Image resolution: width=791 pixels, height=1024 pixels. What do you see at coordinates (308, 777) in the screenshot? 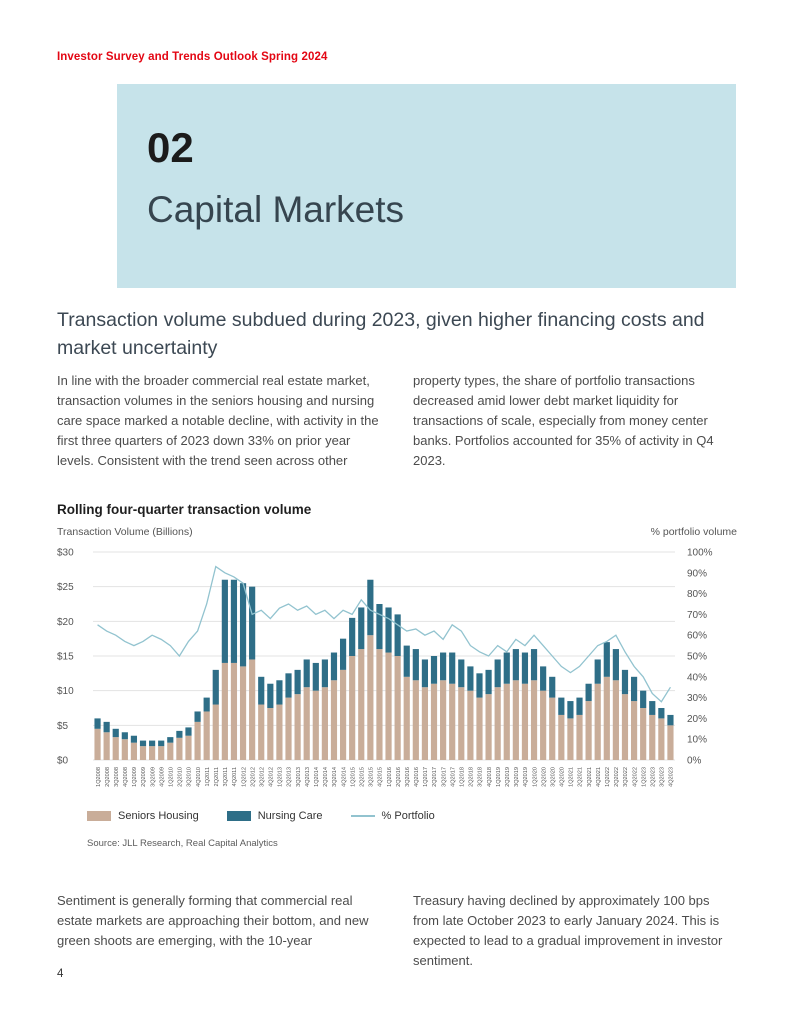
I see `svg-text: 4Q2013` at bounding box center [308, 777].